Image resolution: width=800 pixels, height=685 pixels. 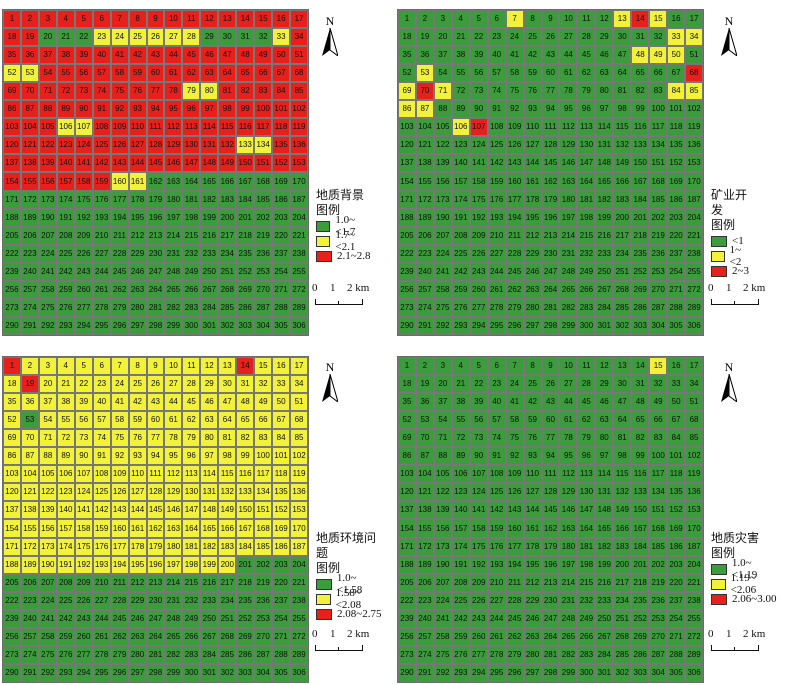 I want to click on grid-cell: 37, so click(x=442, y=55).